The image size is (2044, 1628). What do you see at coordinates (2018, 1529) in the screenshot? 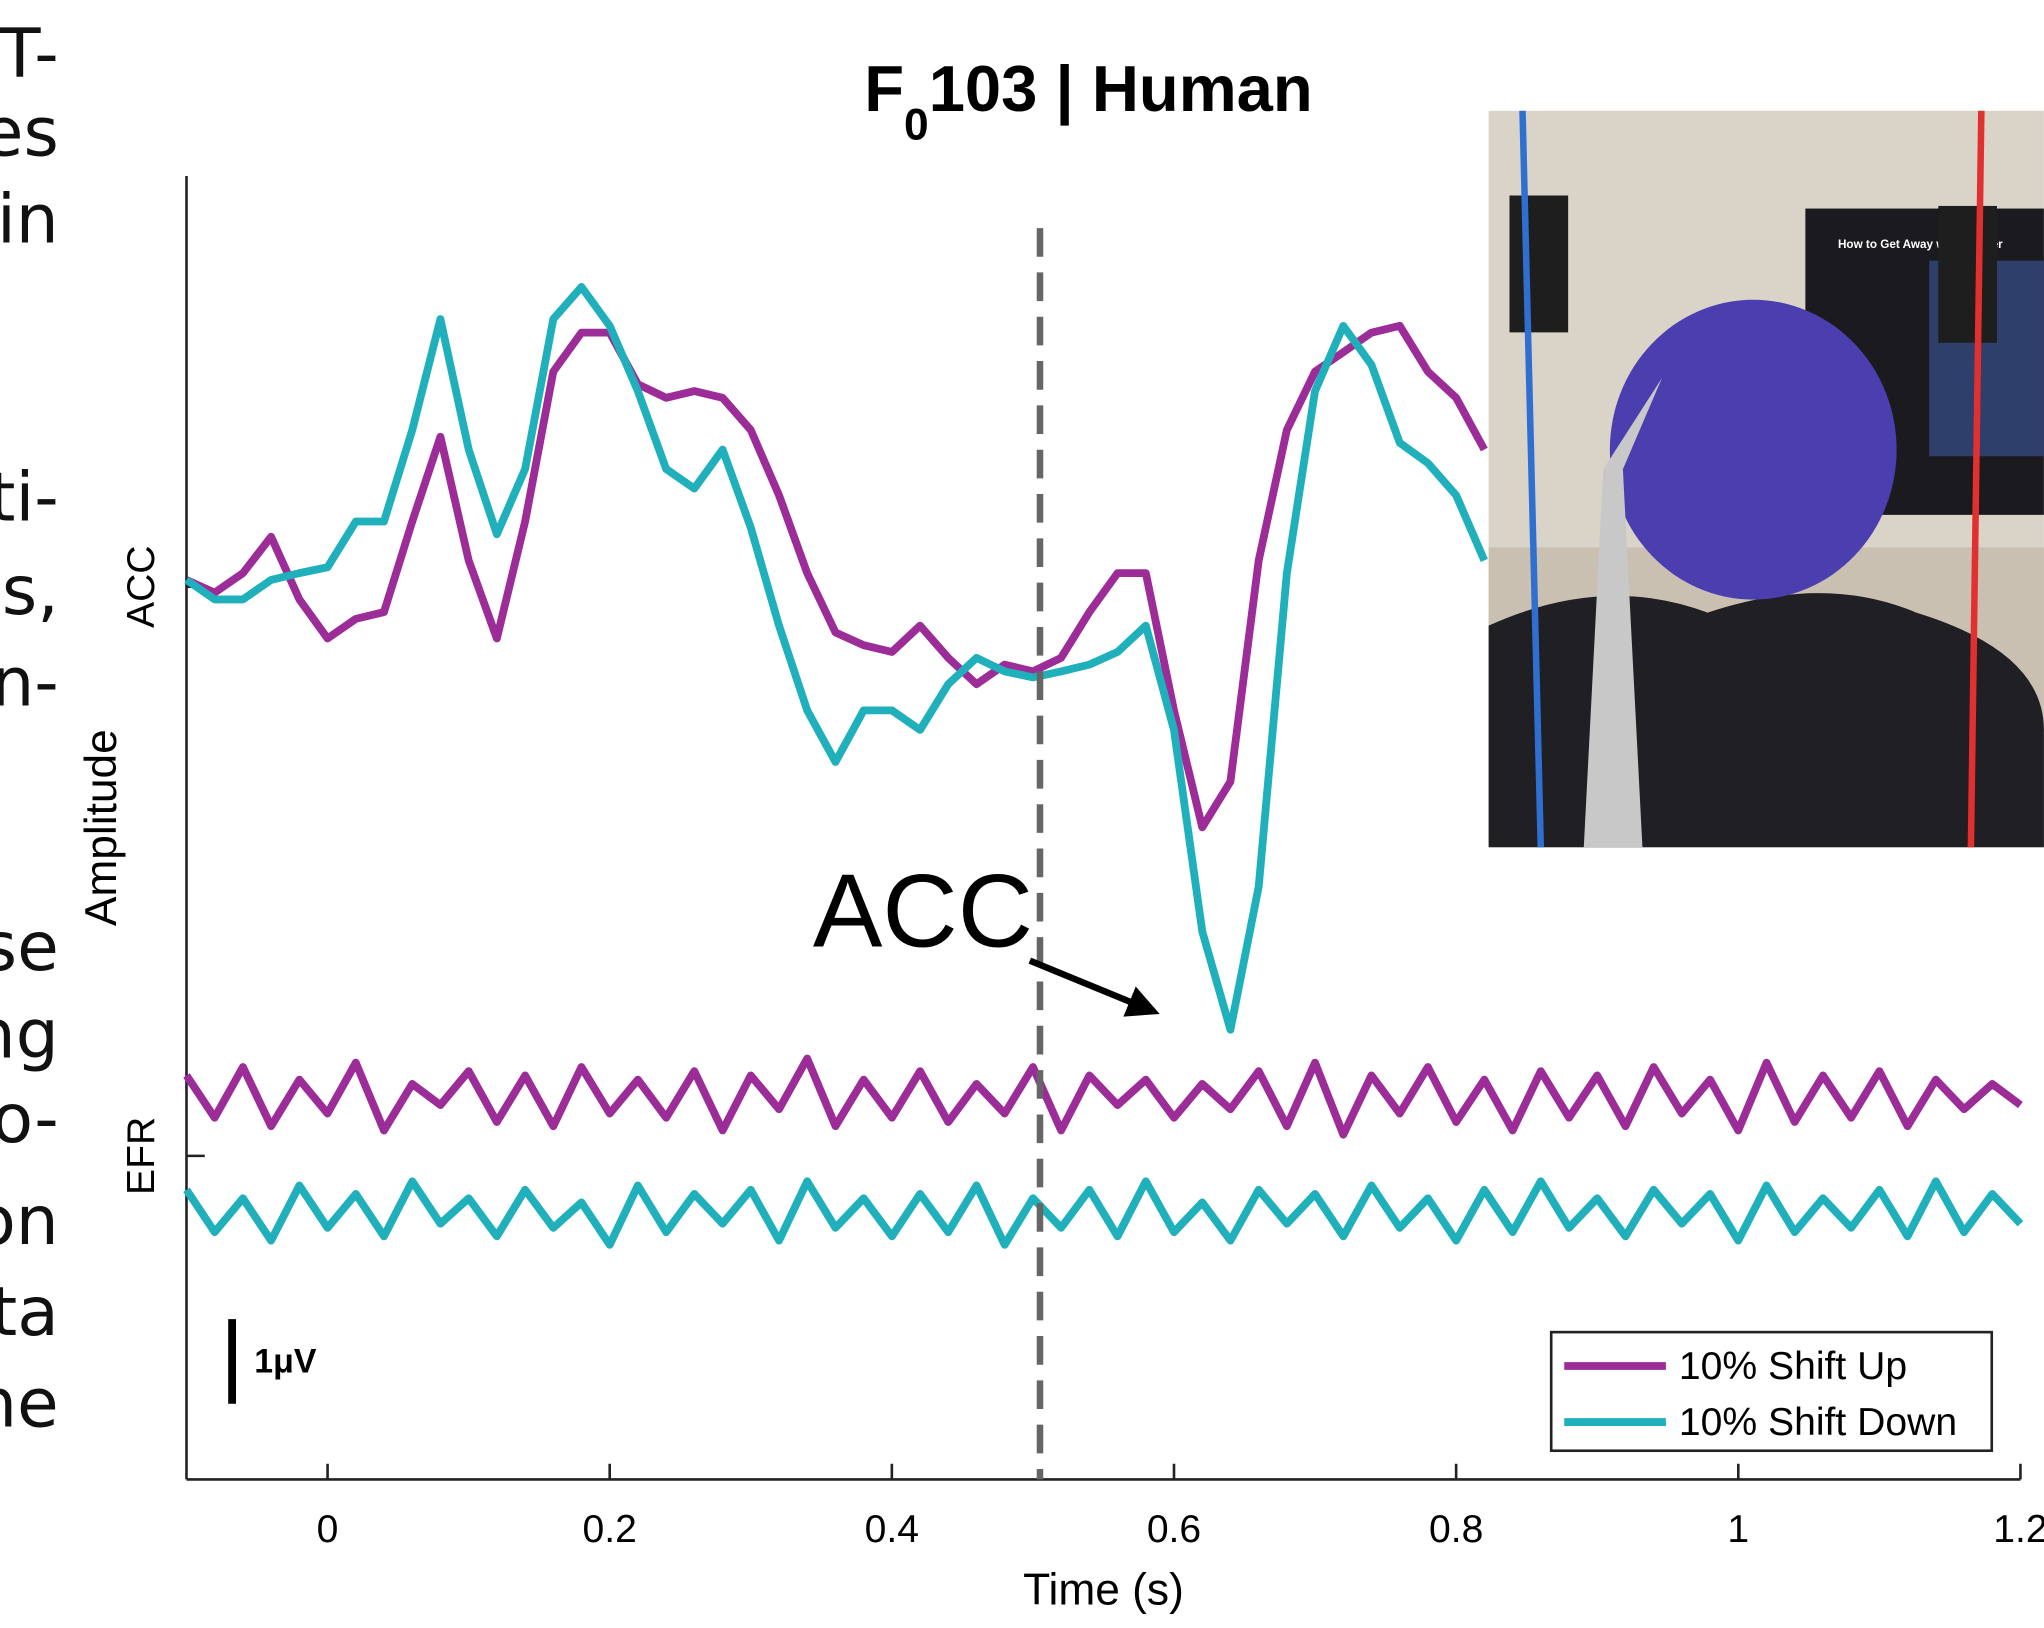
I see `x-tick-label: 1.2` at bounding box center [2018, 1529].